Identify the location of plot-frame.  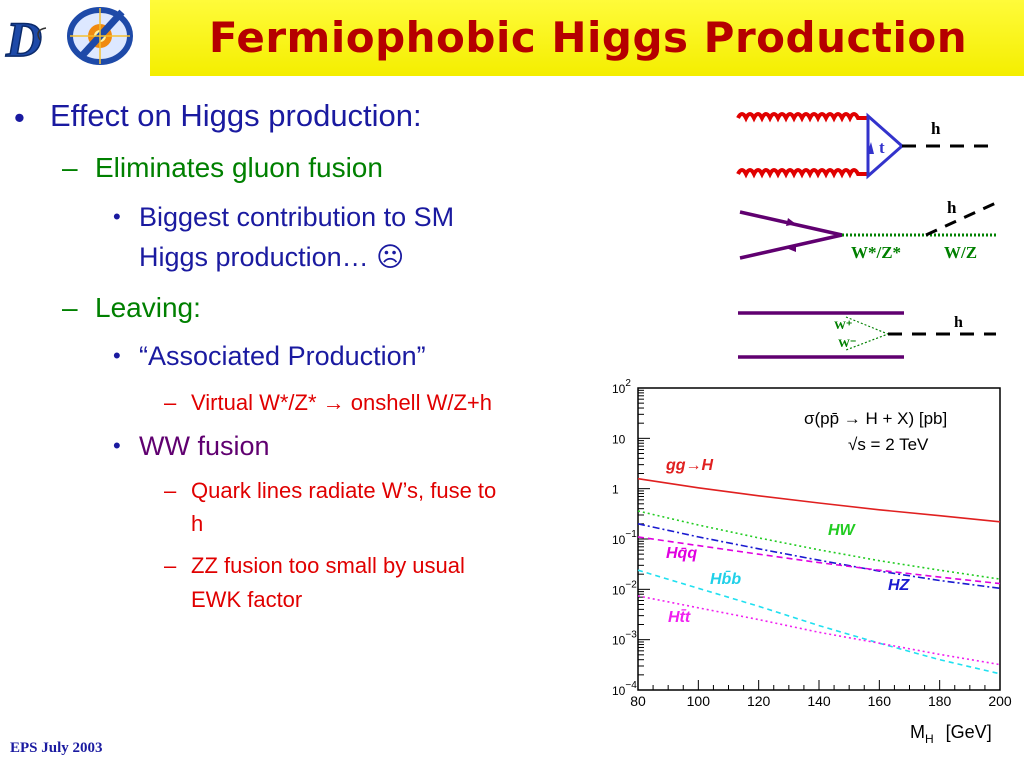
(819, 539).